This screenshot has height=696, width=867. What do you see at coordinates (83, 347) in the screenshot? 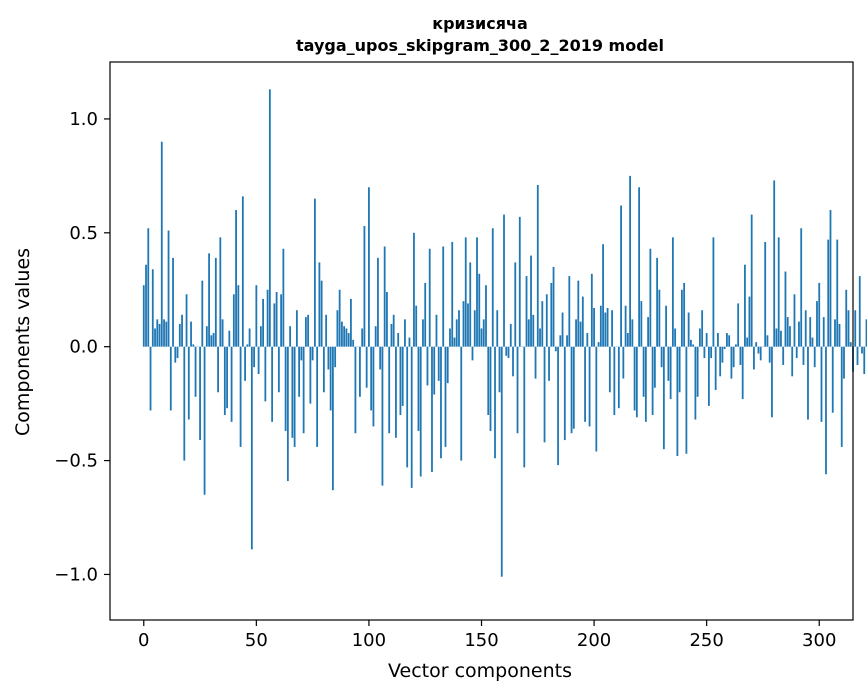
I see `y-tick-label-2: 0.0` at bounding box center [83, 347].